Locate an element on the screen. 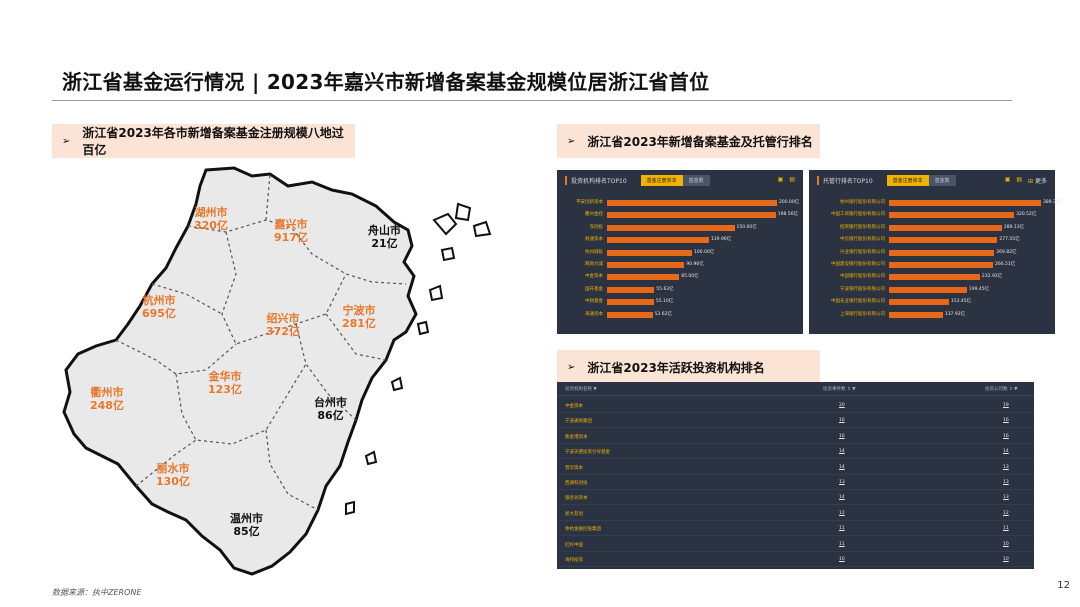 The width and height of the screenshot is (1080, 607). bar-row: 中金资本 85.00亿 is located at coordinates (681, 277).